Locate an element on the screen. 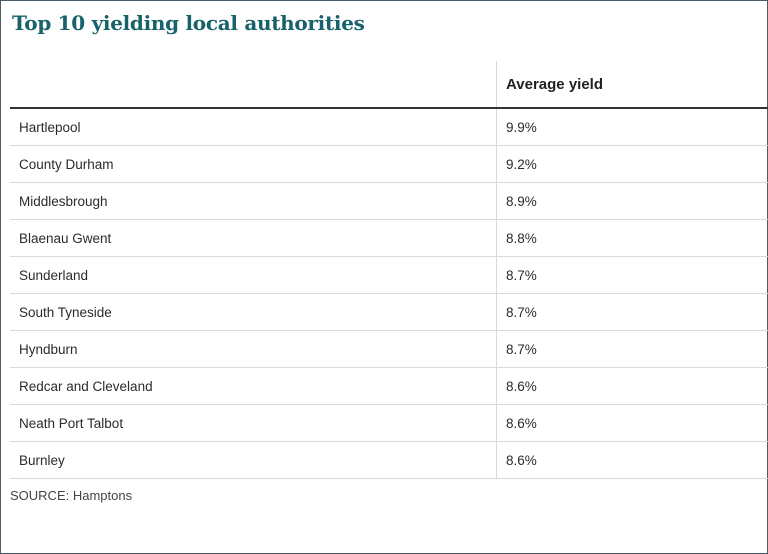 This screenshot has height=554, width=768. table-row: Blaenau Gwent 8.8% is located at coordinates (389, 238).